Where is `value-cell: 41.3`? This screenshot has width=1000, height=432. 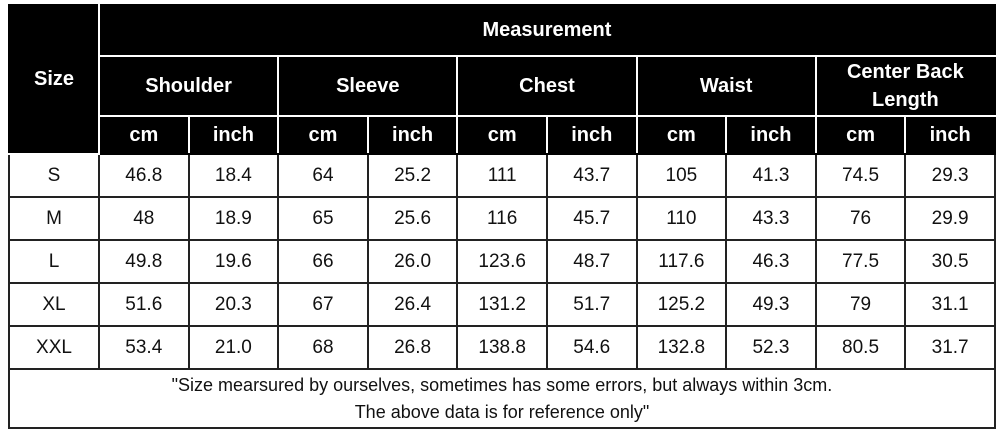
value-cell: 41.3 is located at coordinates (771, 175).